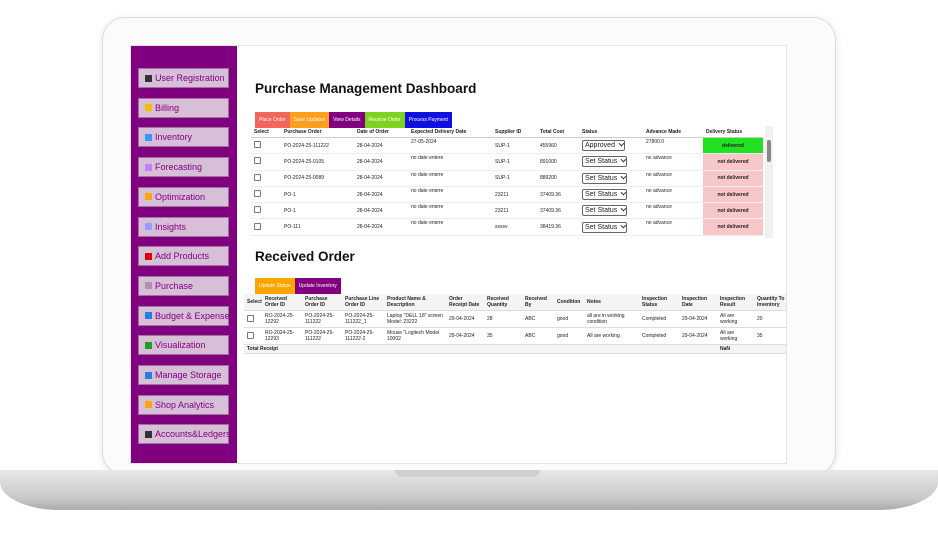 The image size is (938, 535). I want to click on action-button: View Details, so click(347, 120).